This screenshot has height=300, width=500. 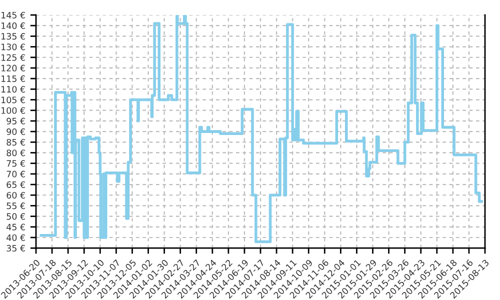 What do you see at coordinates (15, 153) in the screenshot?
I see `y-tick-label: 80 €` at bounding box center [15, 153].